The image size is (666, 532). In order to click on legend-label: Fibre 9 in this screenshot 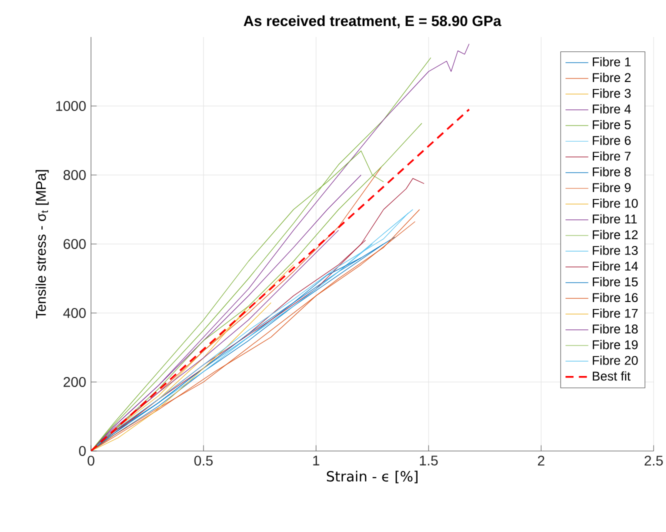, I will do `click(611, 187)`.